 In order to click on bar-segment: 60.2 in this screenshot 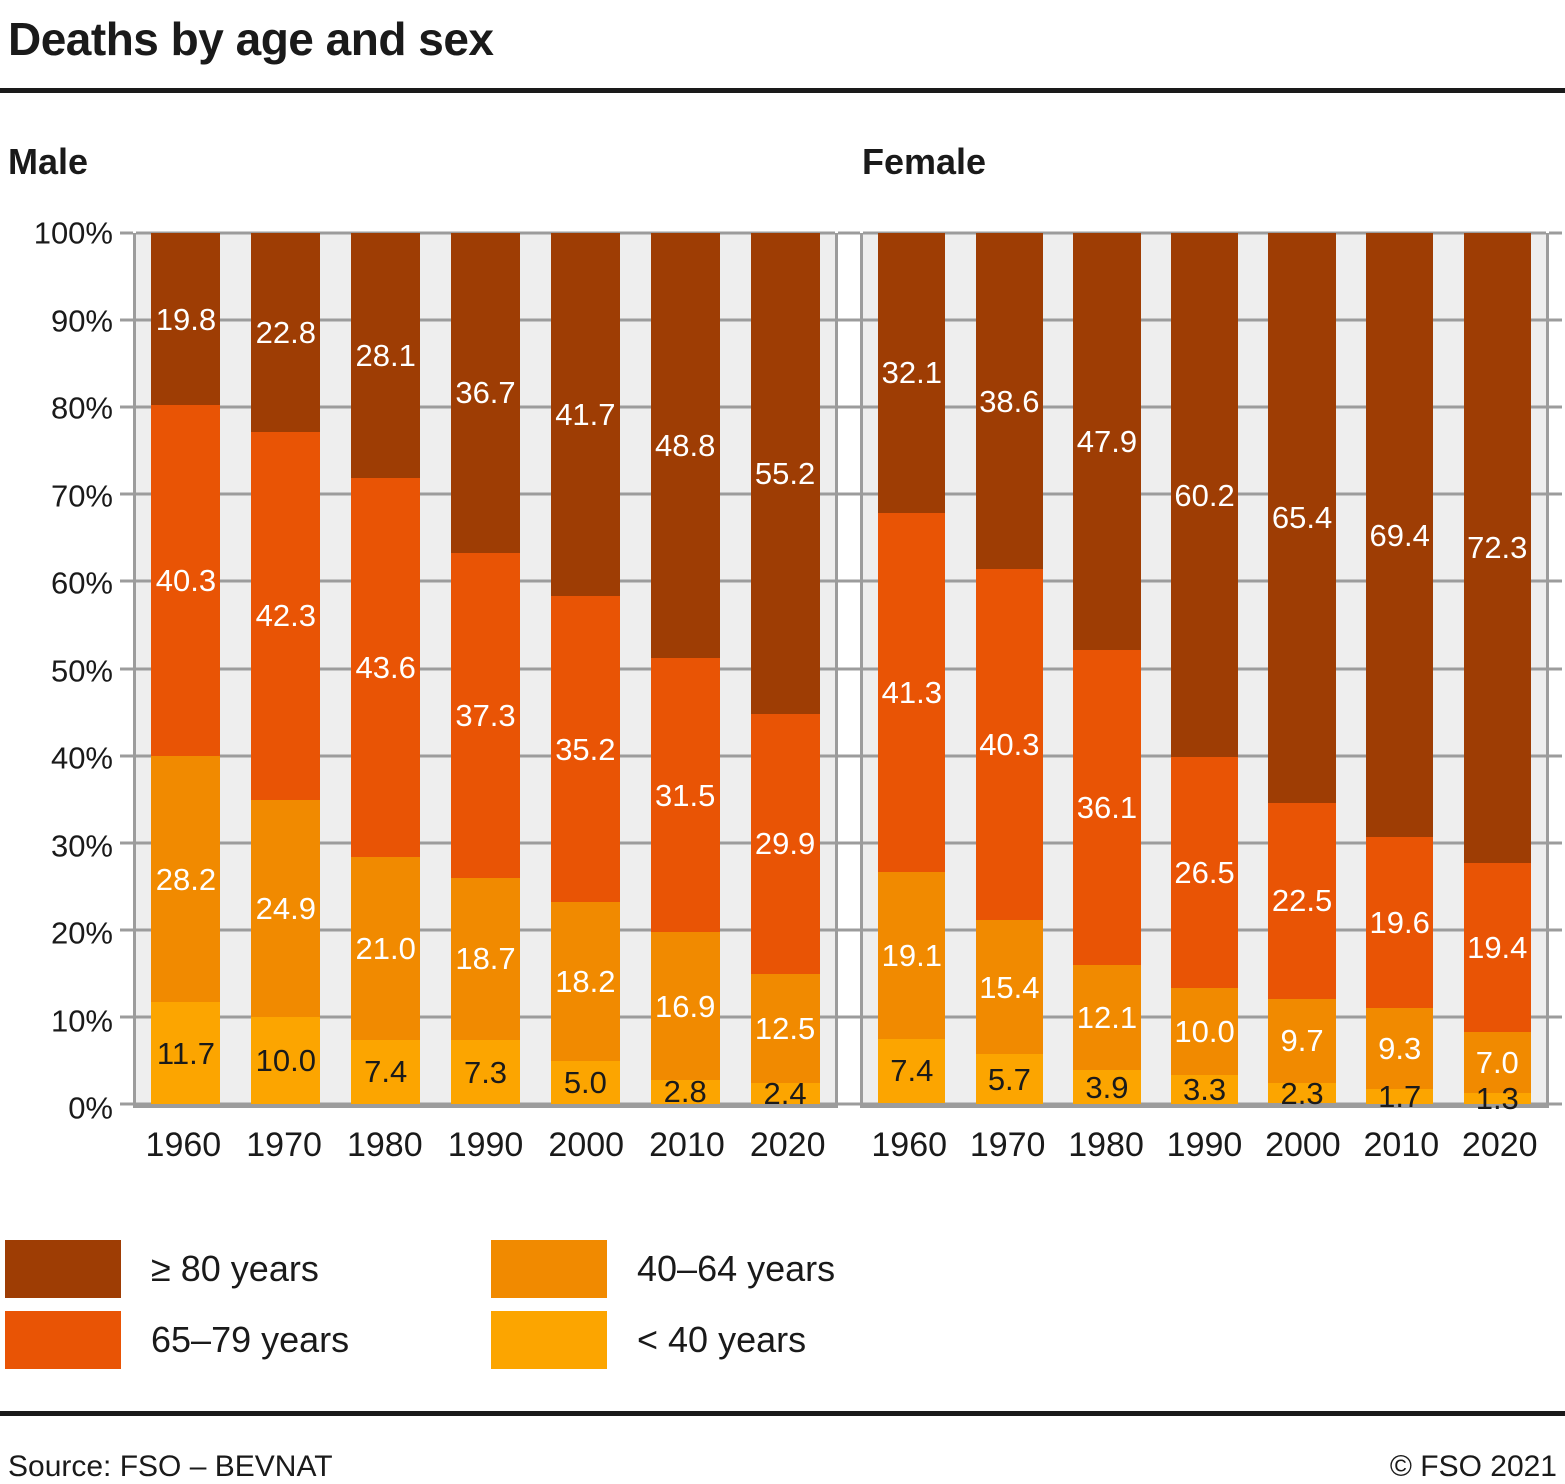, I will do `click(1204, 495)`.